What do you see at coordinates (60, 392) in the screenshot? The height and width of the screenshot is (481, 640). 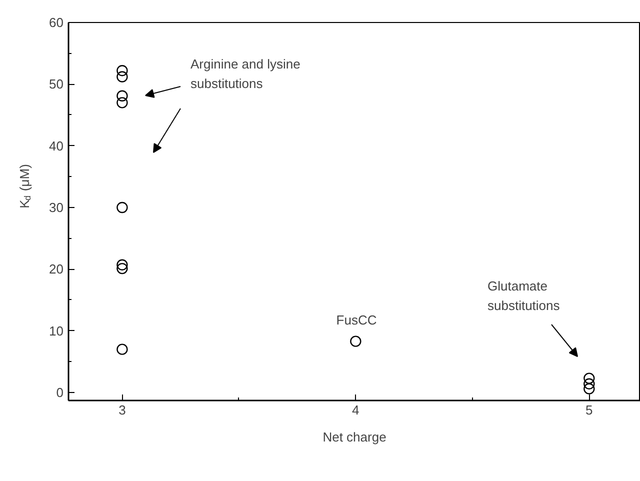 I see `y-tick-label: 0` at bounding box center [60, 392].